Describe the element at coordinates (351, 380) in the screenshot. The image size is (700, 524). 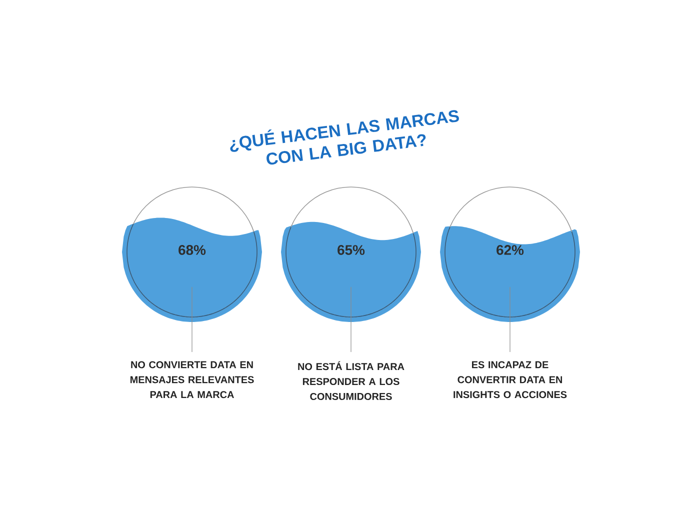
I see `category-label: NO ESTÁ LISTA PARA RESPONDER A LOS CONSUMIDORES` at that location.